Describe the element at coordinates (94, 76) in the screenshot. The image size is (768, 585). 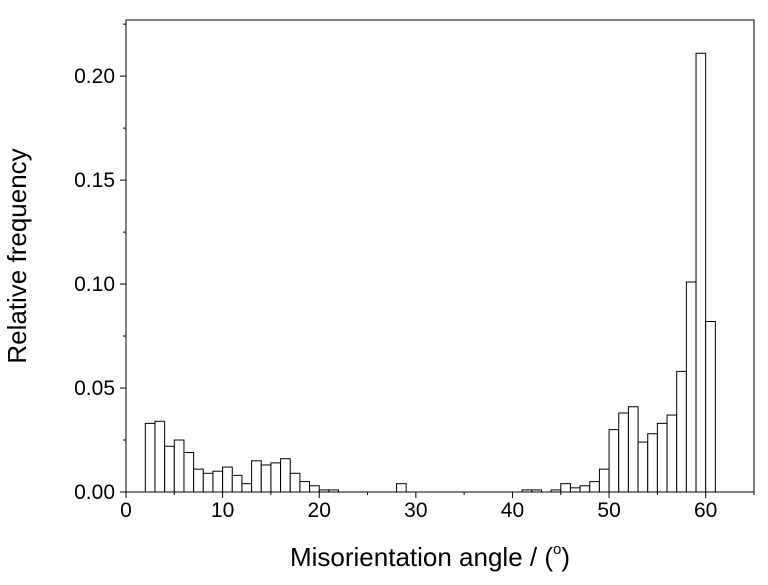
I see `y-tick-label-4: 0.20` at that location.